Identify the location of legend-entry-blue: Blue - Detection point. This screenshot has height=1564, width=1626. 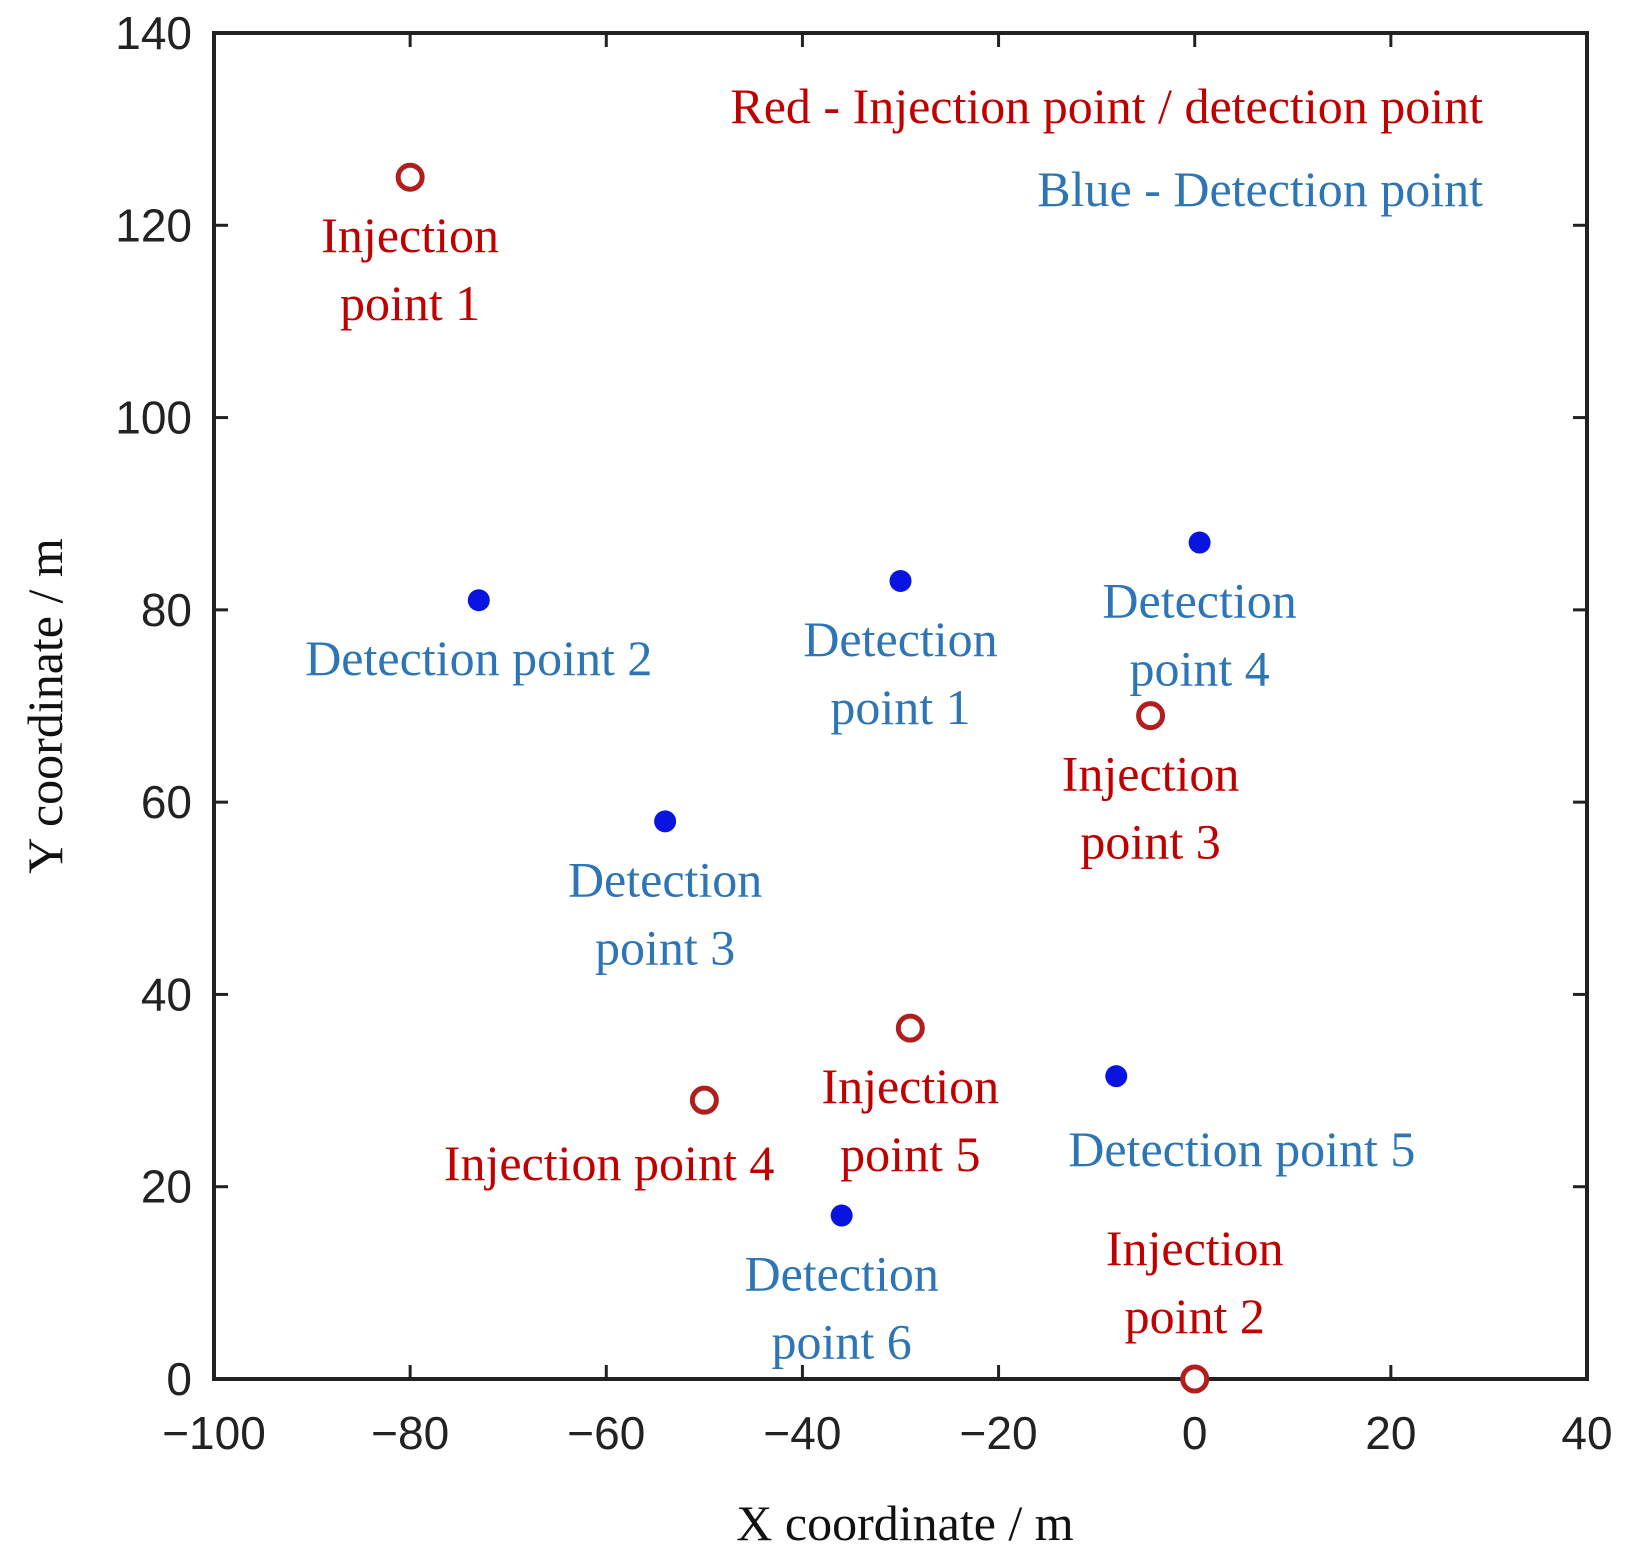
(1260, 189).